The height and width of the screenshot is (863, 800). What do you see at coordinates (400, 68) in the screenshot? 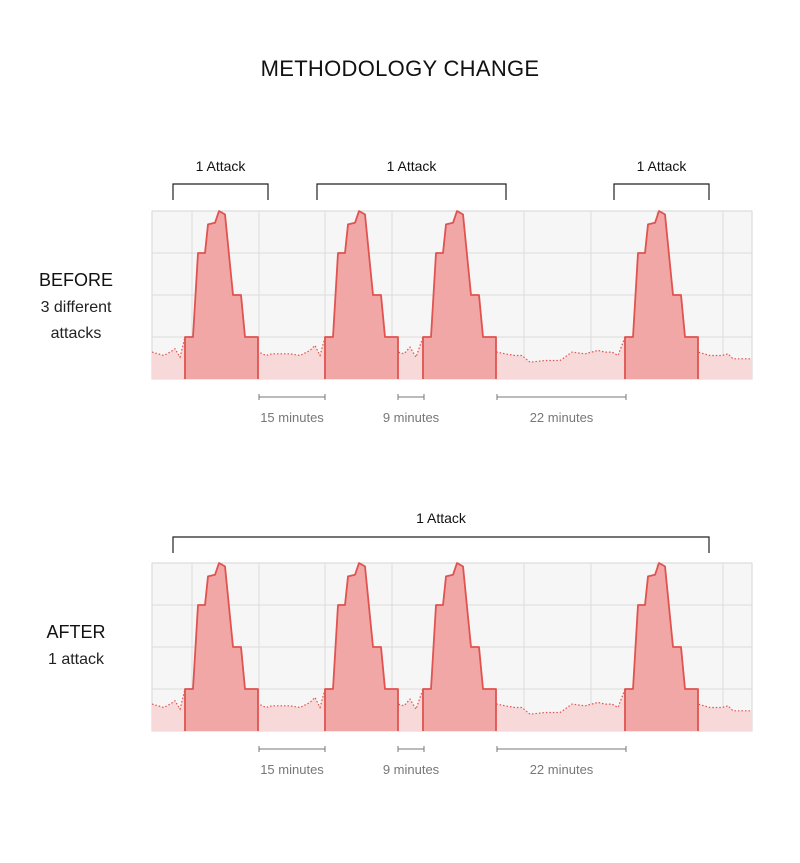
I see `diagram-title: METHODOLOGY CHANGE` at bounding box center [400, 68].